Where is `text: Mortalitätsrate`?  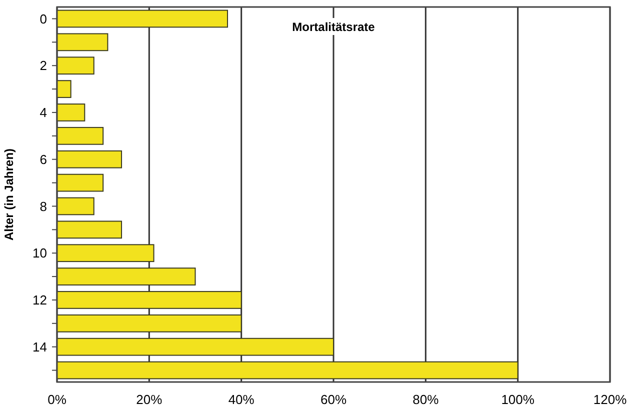
text: Mortalitätsrate is located at coordinates (334, 27).